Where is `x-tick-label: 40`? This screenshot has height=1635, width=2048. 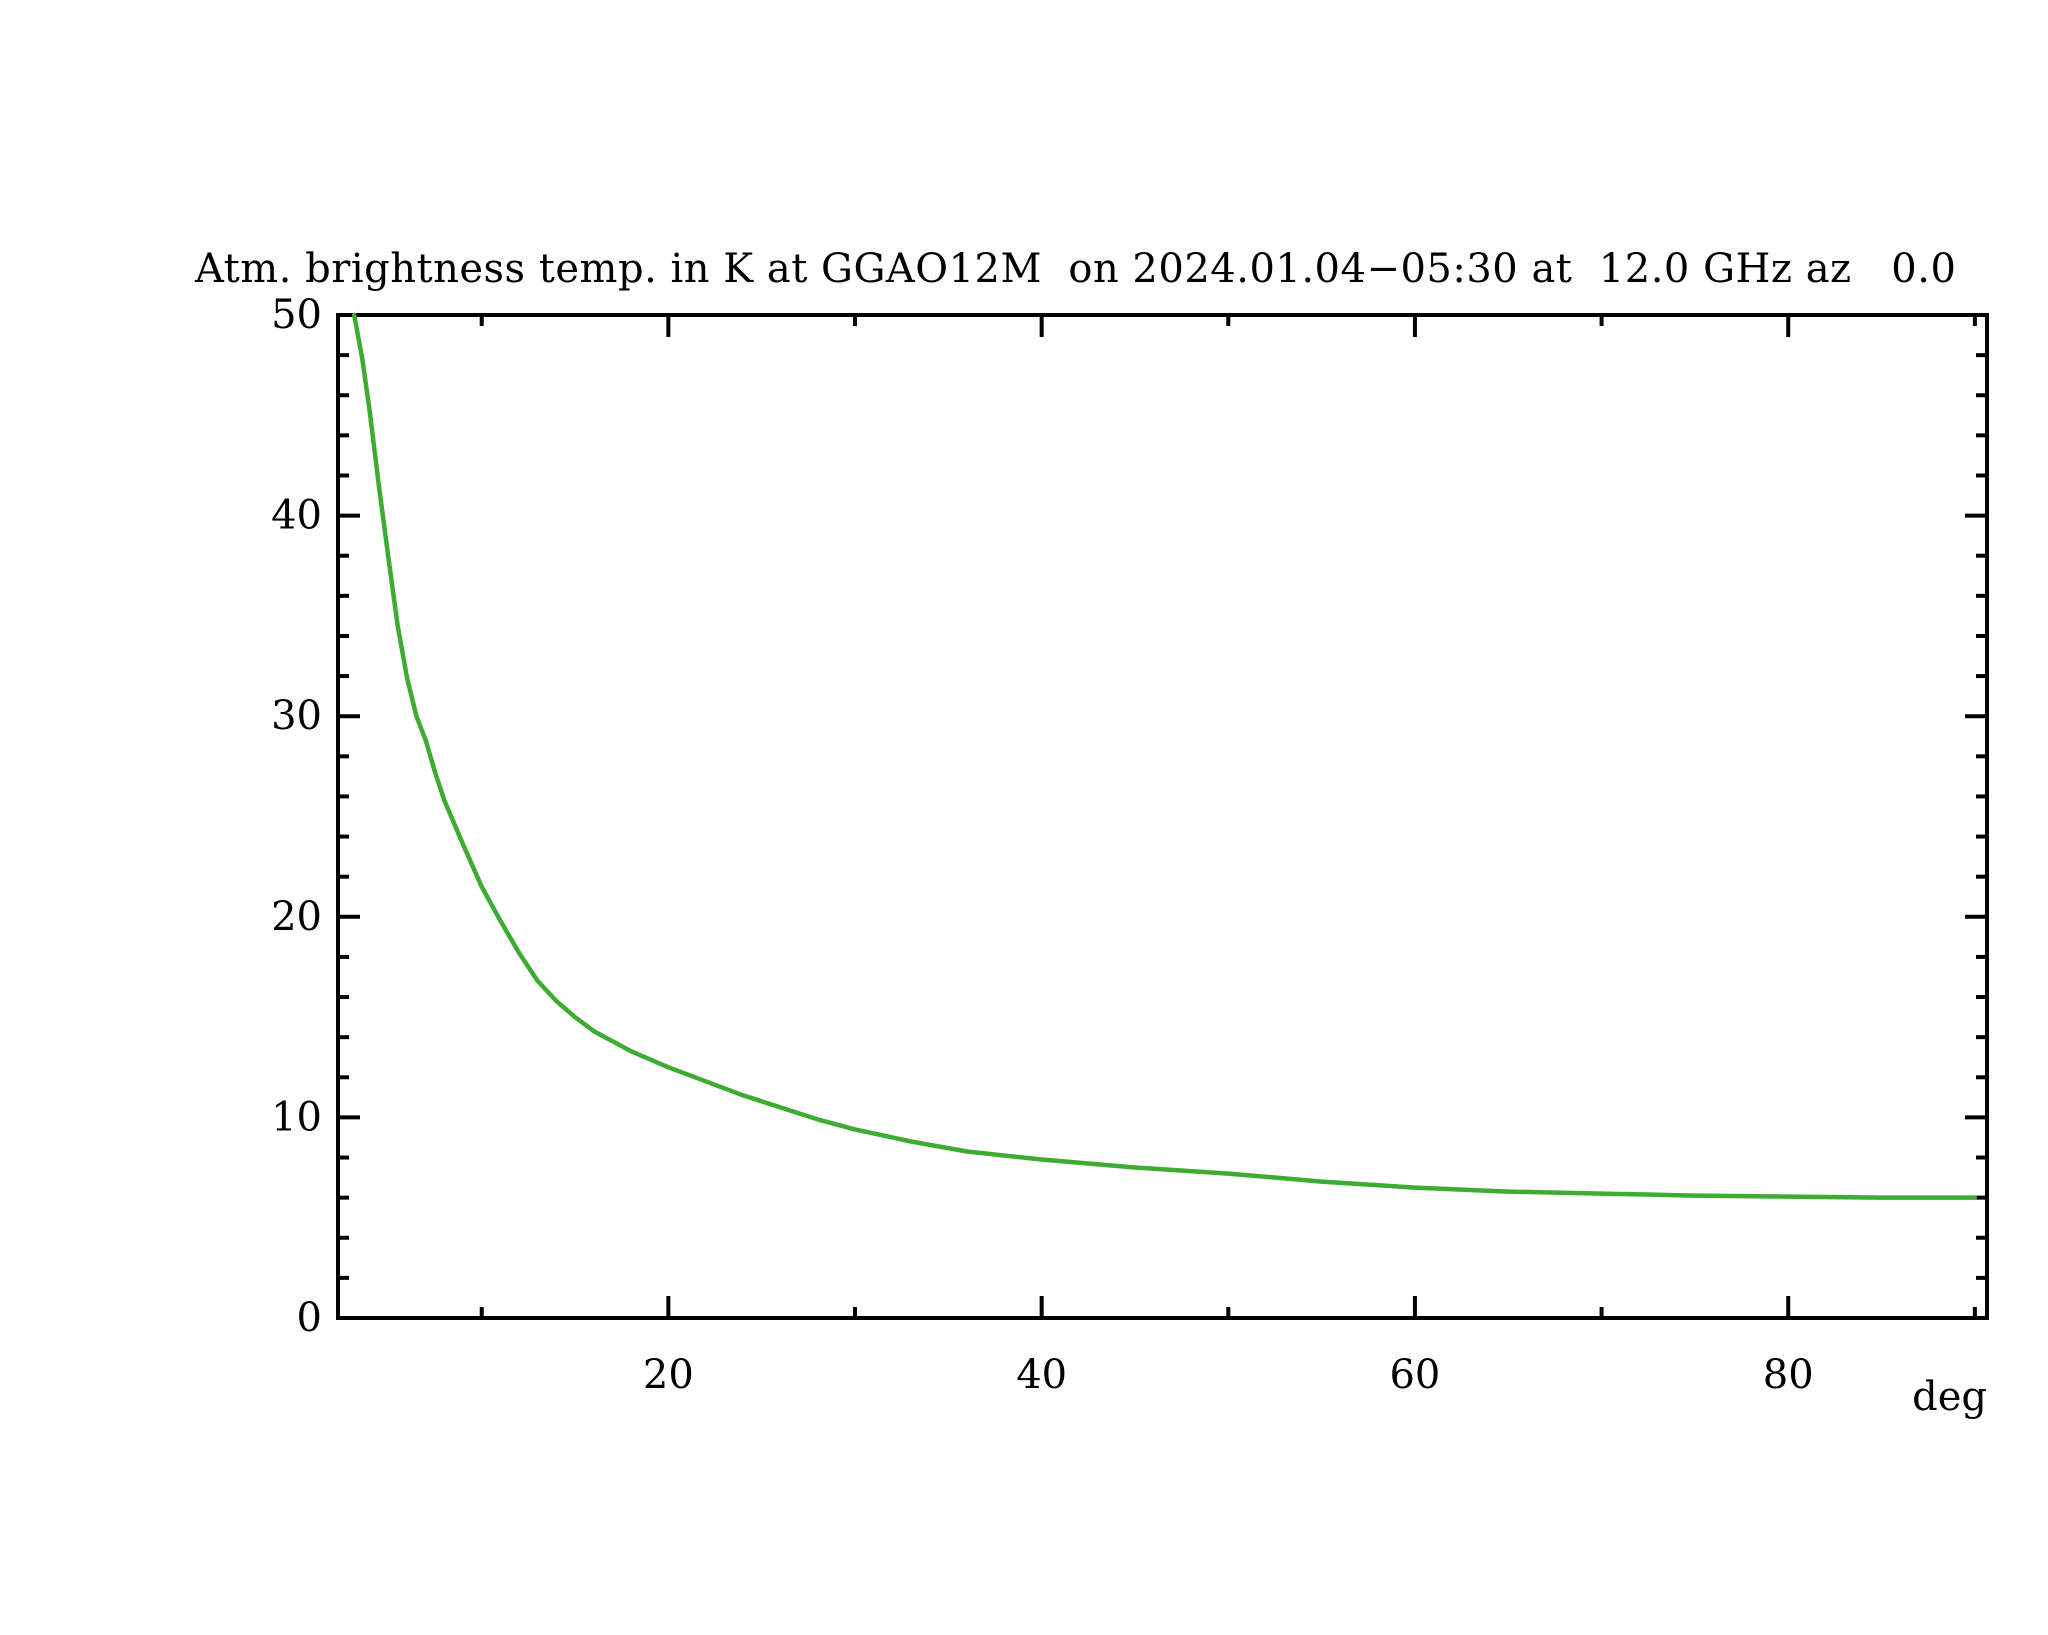 x-tick-label: 40 is located at coordinates (1041, 1375).